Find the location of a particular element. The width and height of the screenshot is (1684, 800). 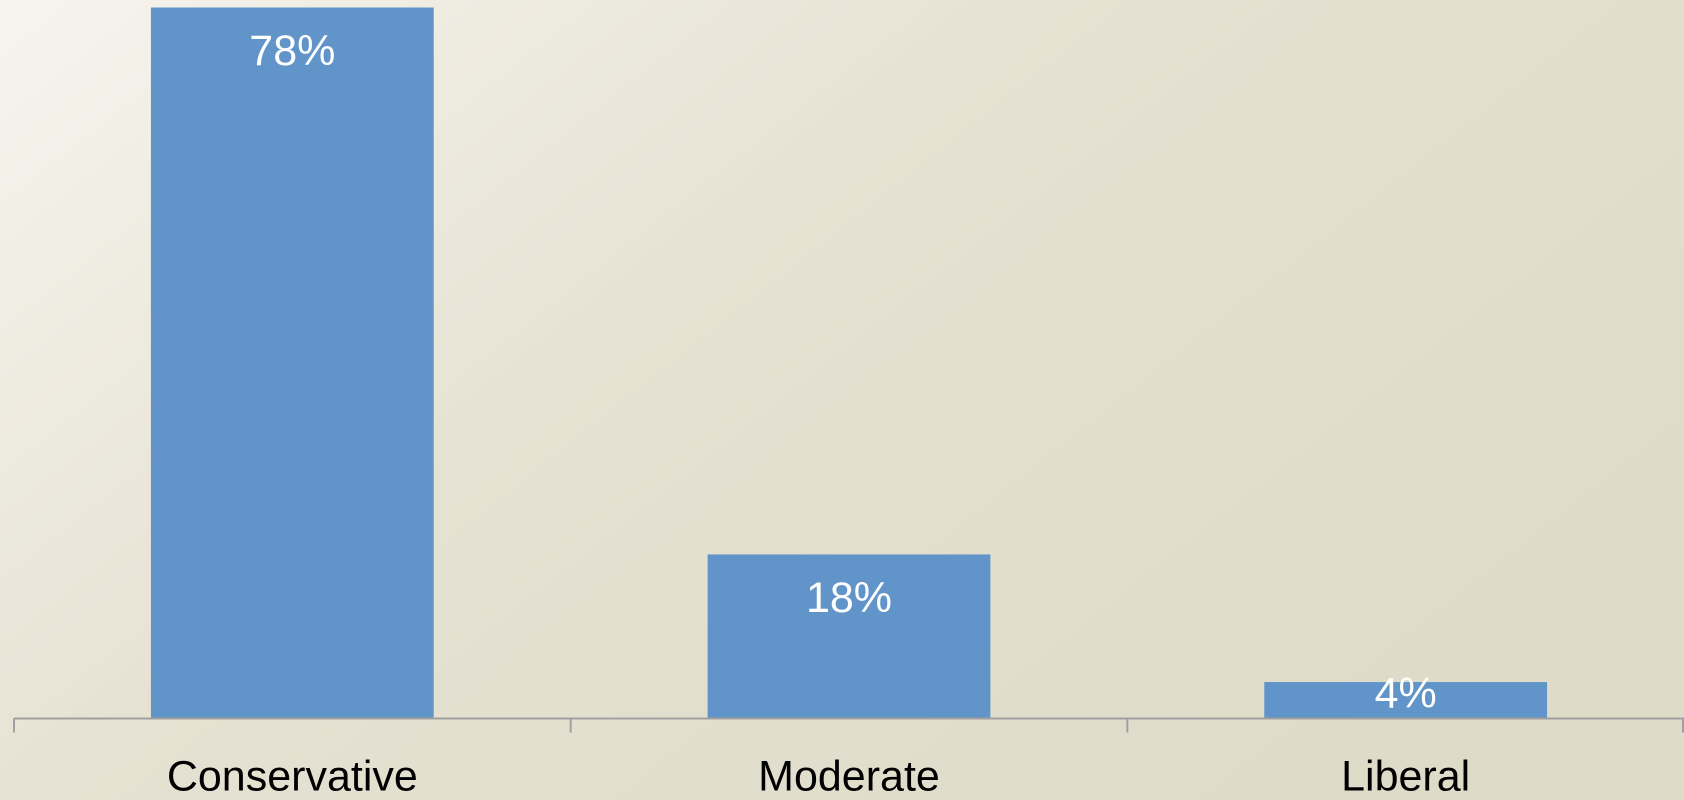

x-tick-label: Conservative is located at coordinates (292, 776).